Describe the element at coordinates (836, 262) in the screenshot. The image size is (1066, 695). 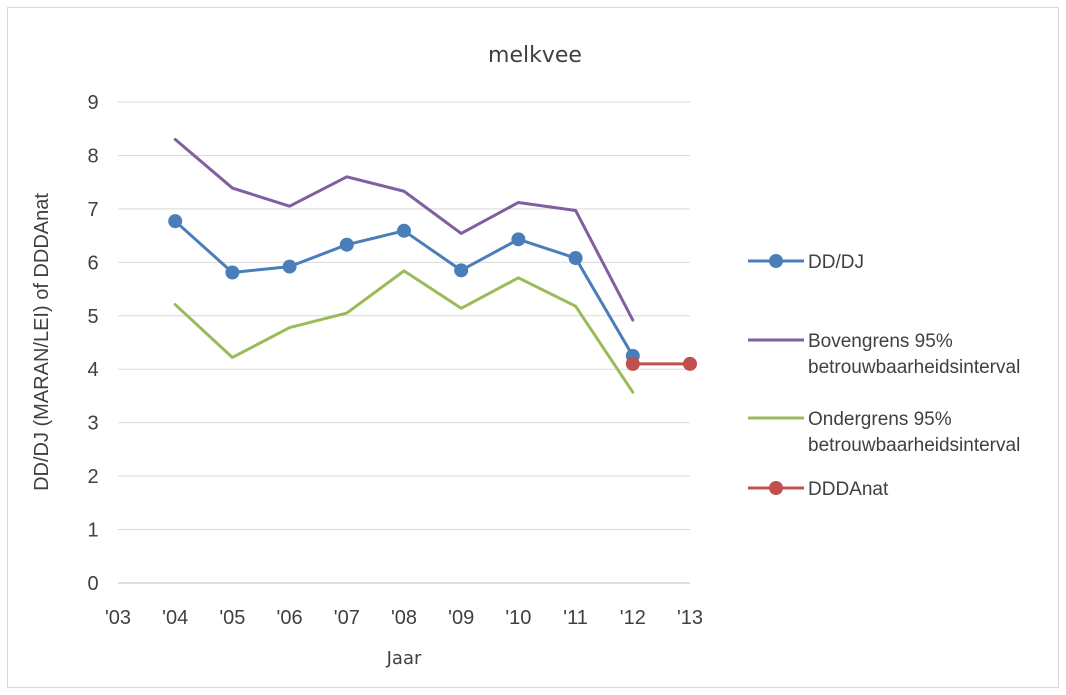
I see `legend-label: DD/DJ` at that location.